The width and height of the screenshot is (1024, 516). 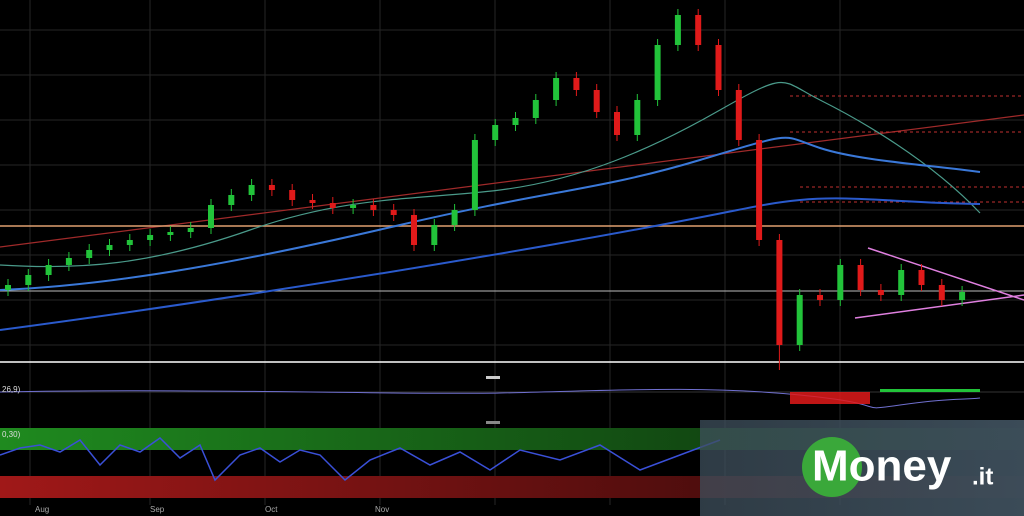 What do you see at coordinates (490, 398) in the screenshot?
I see `macd-line` at bounding box center [490, 398].